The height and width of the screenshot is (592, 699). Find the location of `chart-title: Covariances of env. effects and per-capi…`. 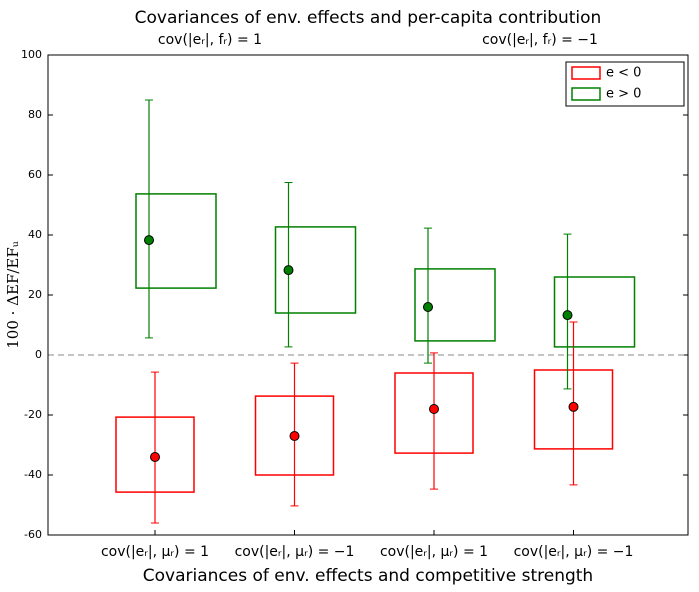

chart-title: Covariances of env. effects and per-capi… is located at coordinates (368, 18).